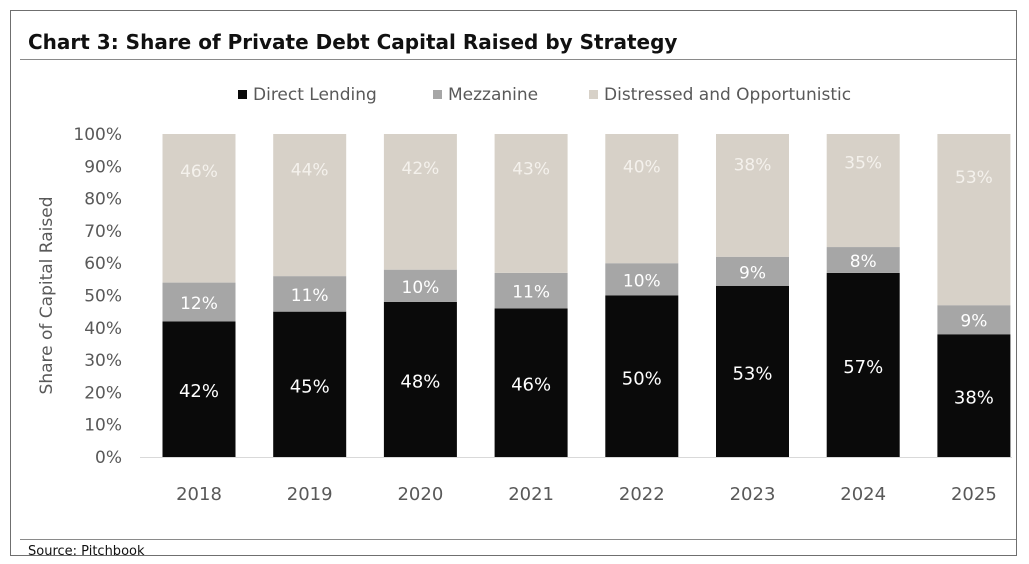 The height and width of the screenshot is (564, 1029). What do you see at coordinates (974, 494) in the screenshot?
I see `x-tick-label: 2025` at bounding box center [974, 494].